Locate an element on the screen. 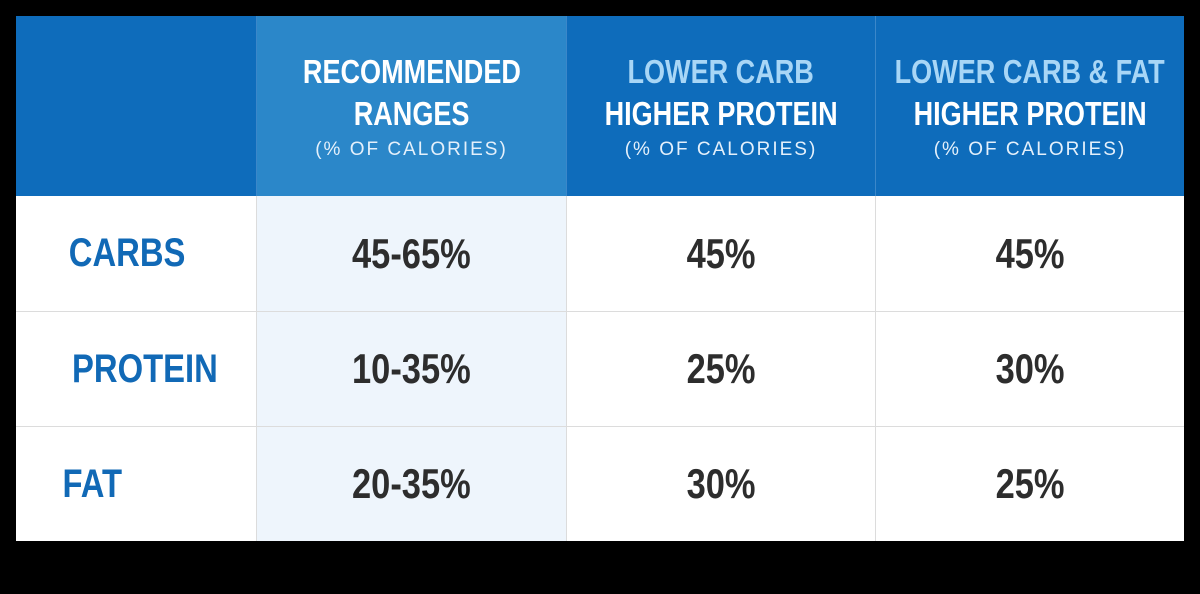 The height and width of the screenshot is (594, 1200). value-text: 20-35% is located at coordinates (411, 483).